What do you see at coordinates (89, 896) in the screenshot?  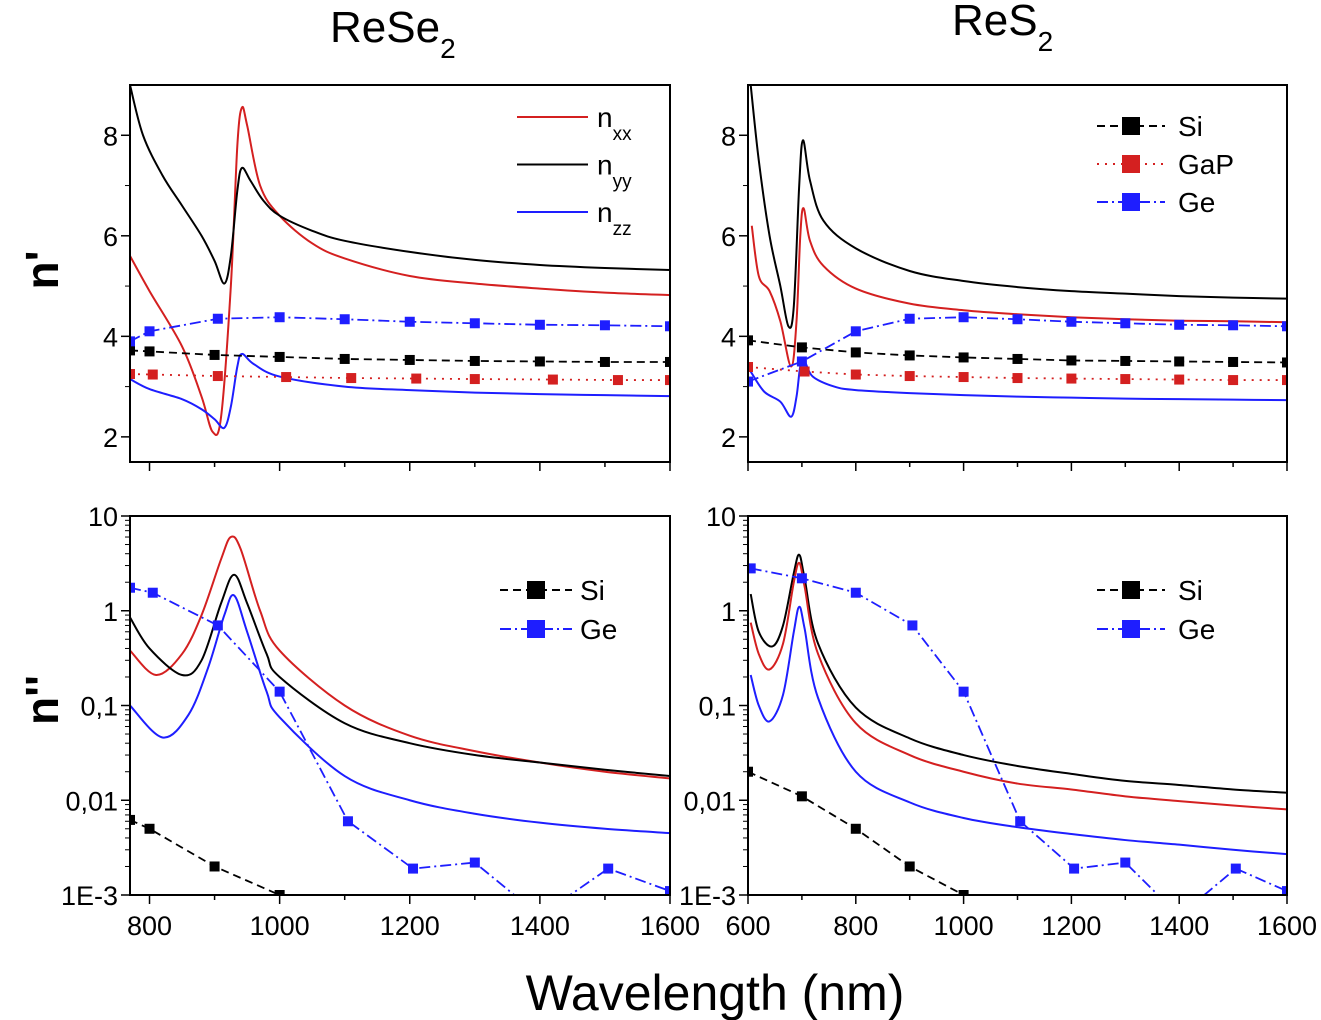 I see `y-tick-label: 1E-3` at bounding box center [89, 896].